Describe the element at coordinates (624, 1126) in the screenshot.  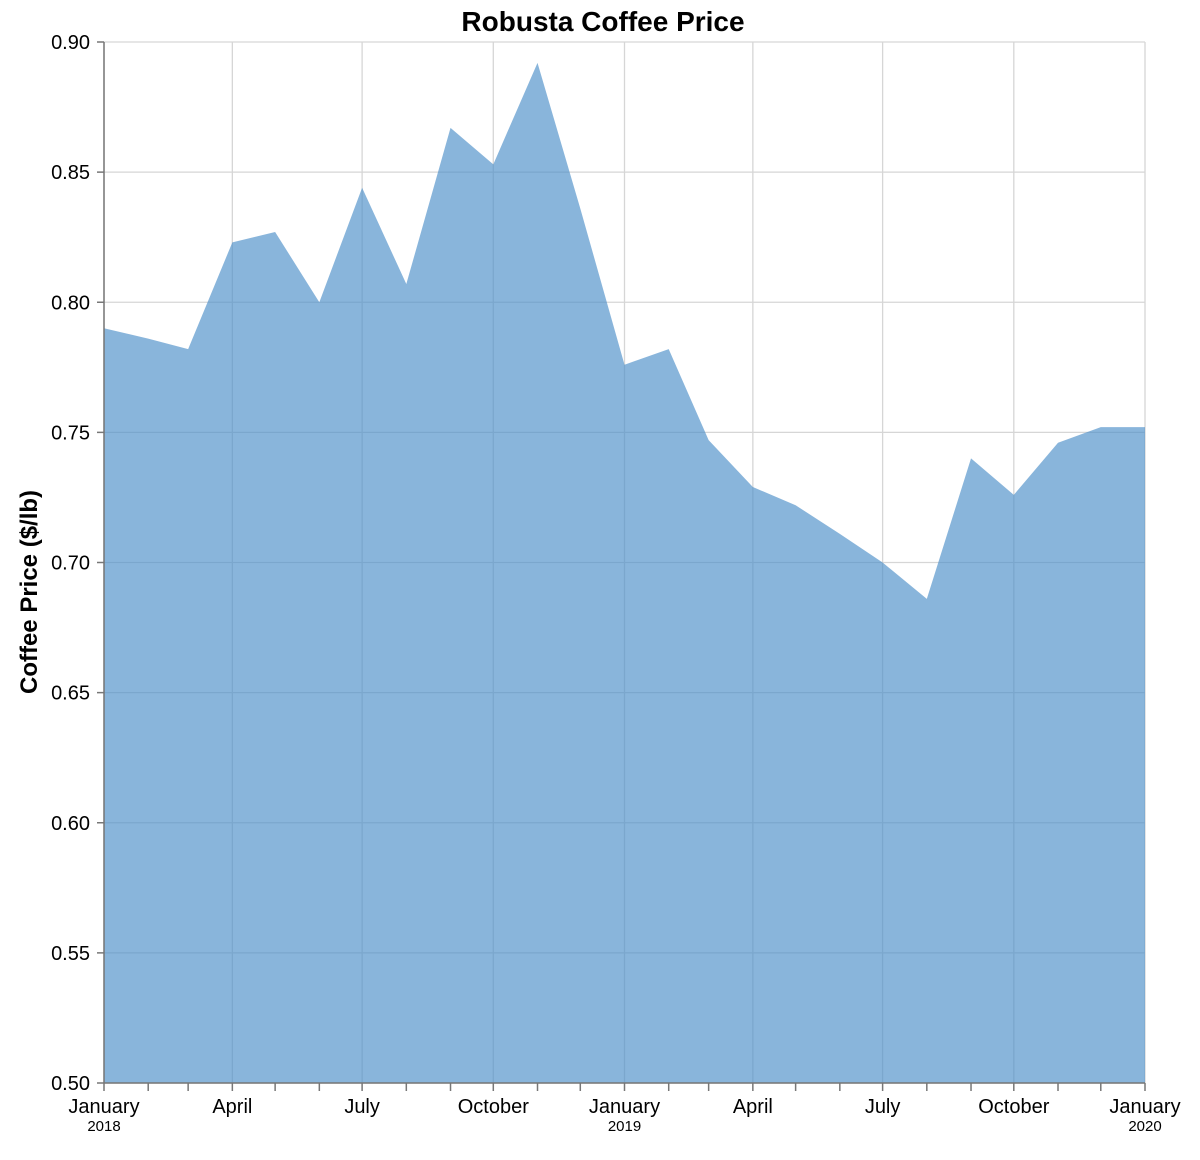
I see `x-year-label: 2019` at that location.